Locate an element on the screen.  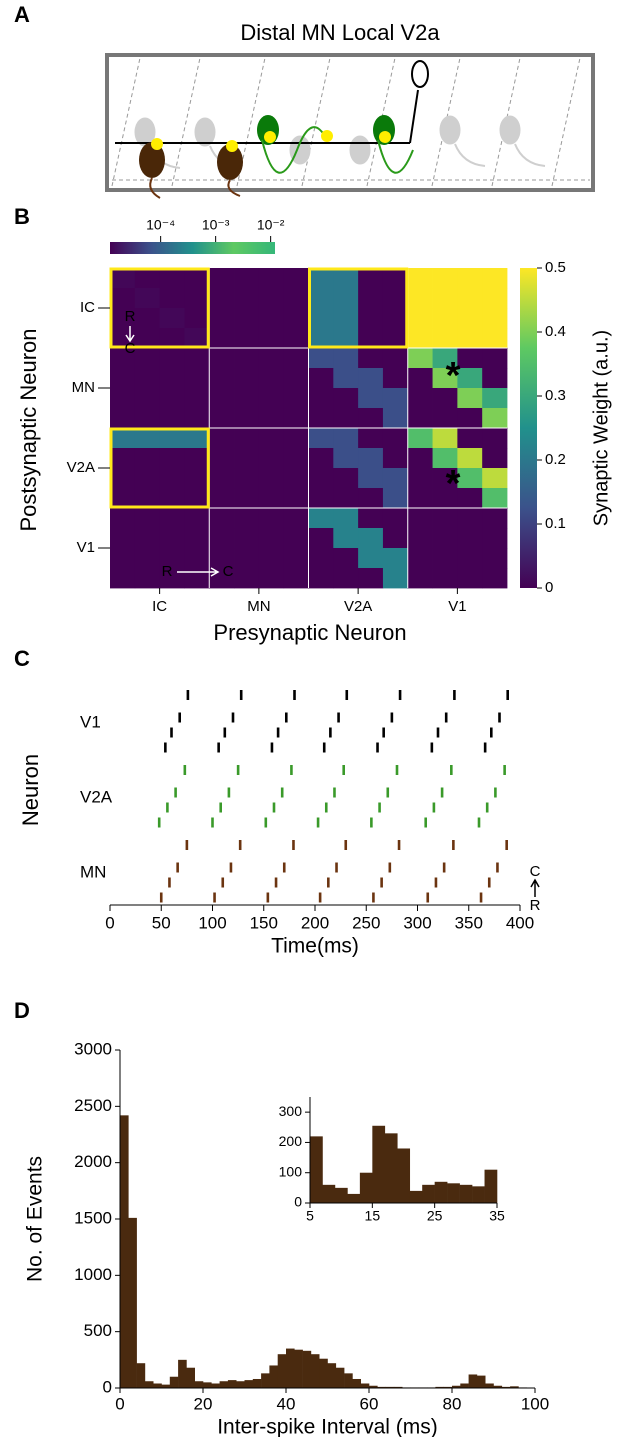
colorbar-tick-label: 0.4 is located at coordinates (555, 331).